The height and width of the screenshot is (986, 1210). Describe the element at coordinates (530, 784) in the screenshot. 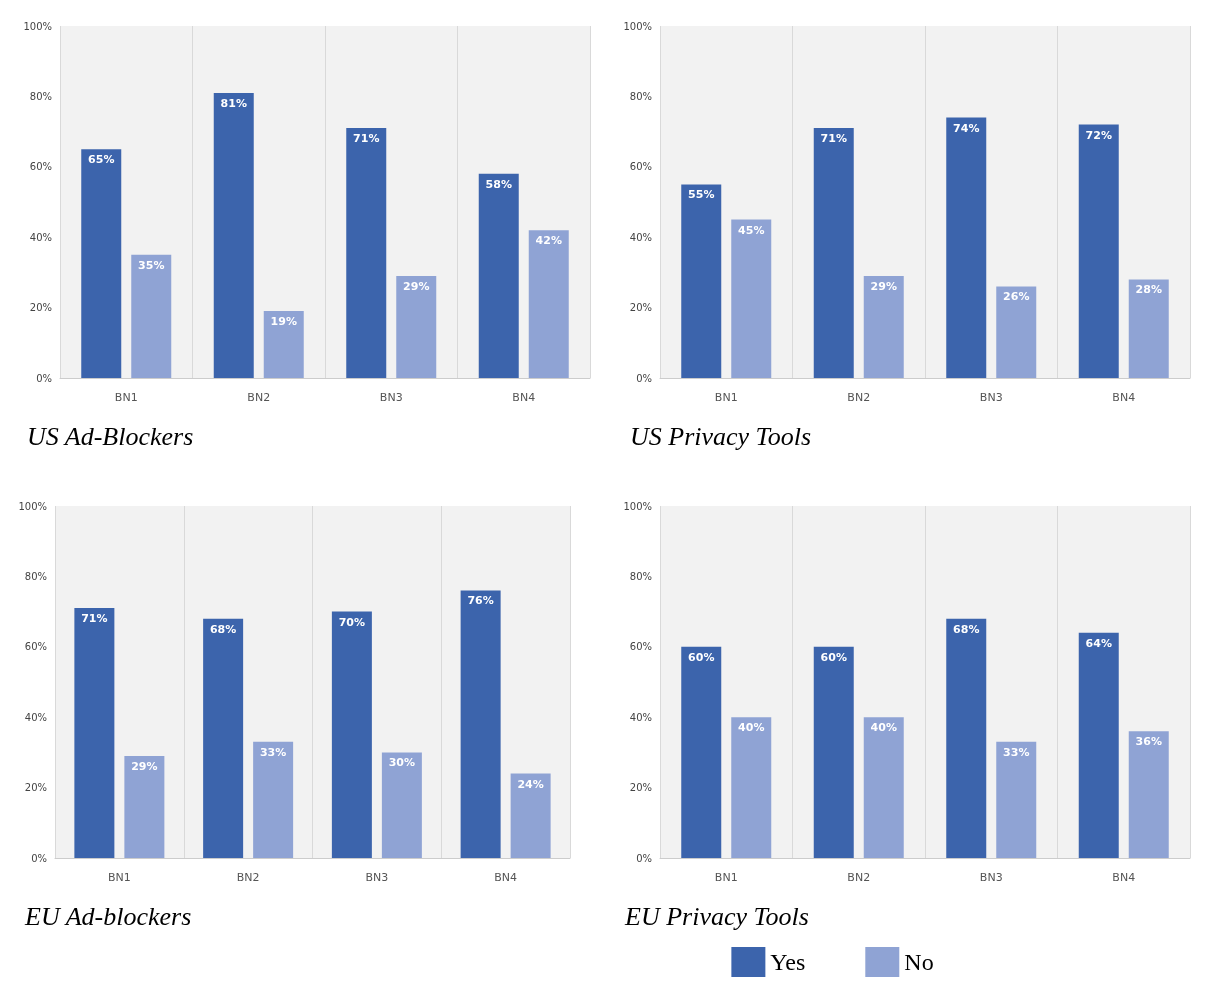

I see `data-label: 24%` at that location.